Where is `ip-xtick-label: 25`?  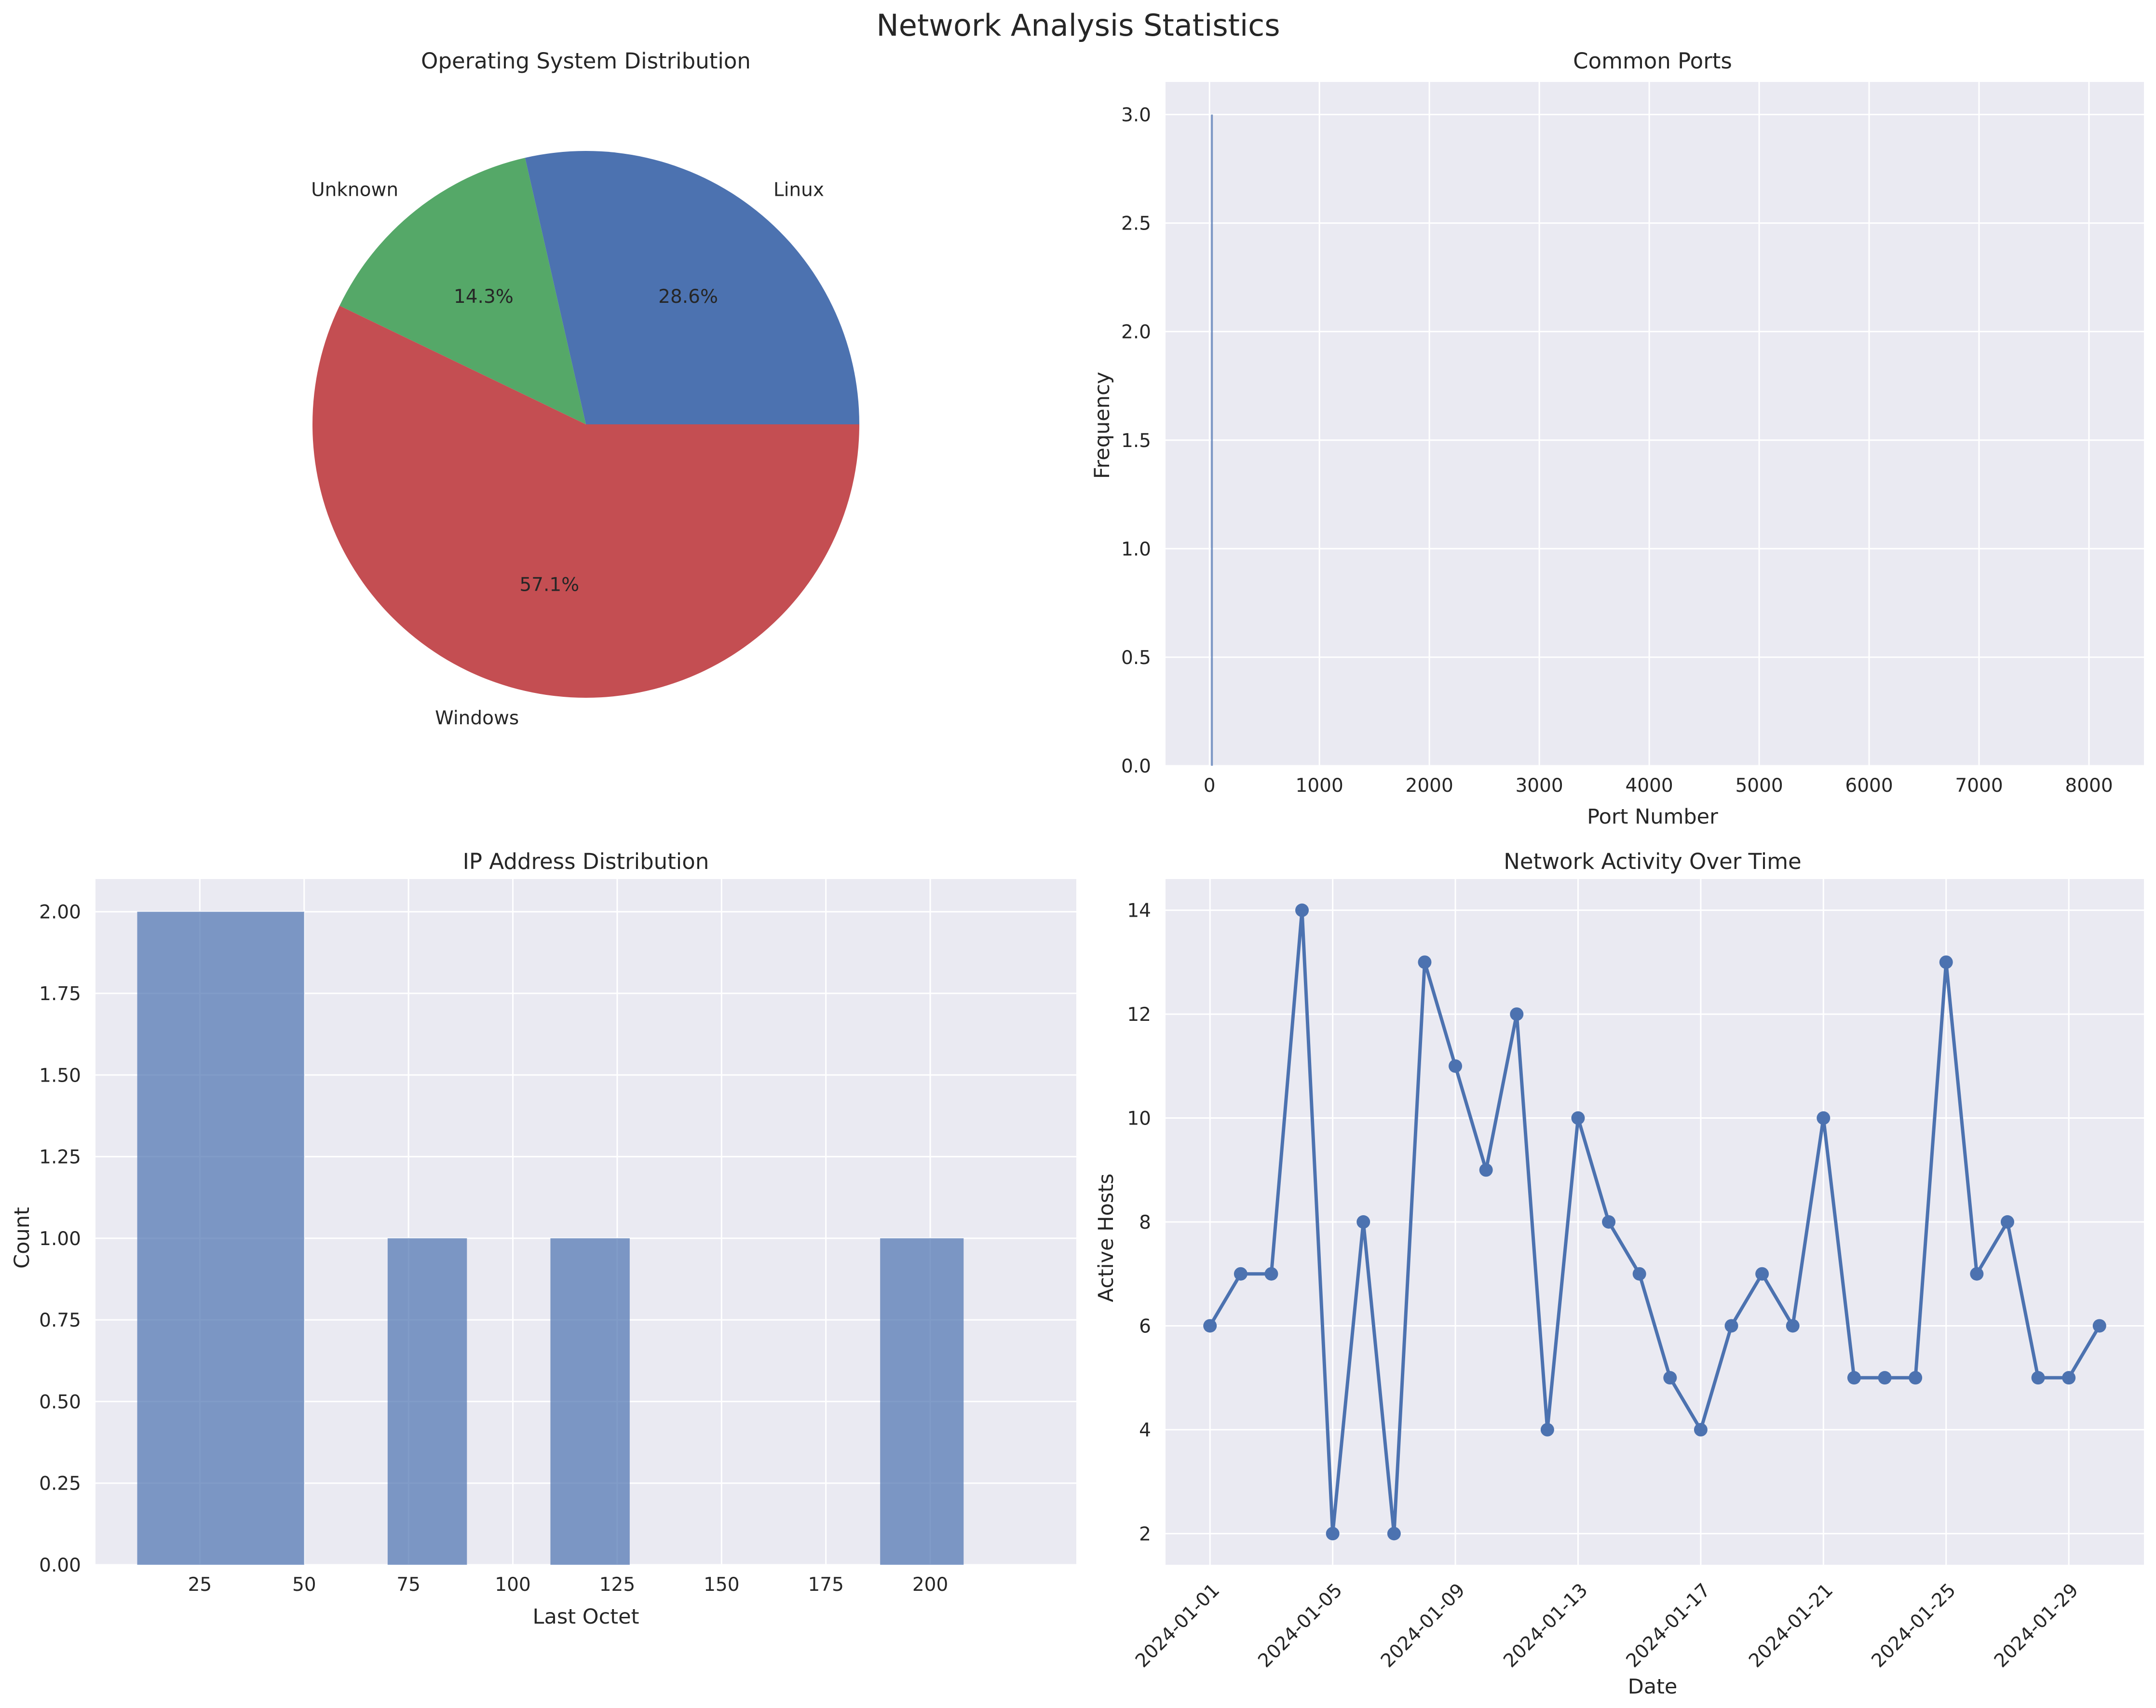 ip-xtick-label: 25 is located at coordinates (200, 1585).